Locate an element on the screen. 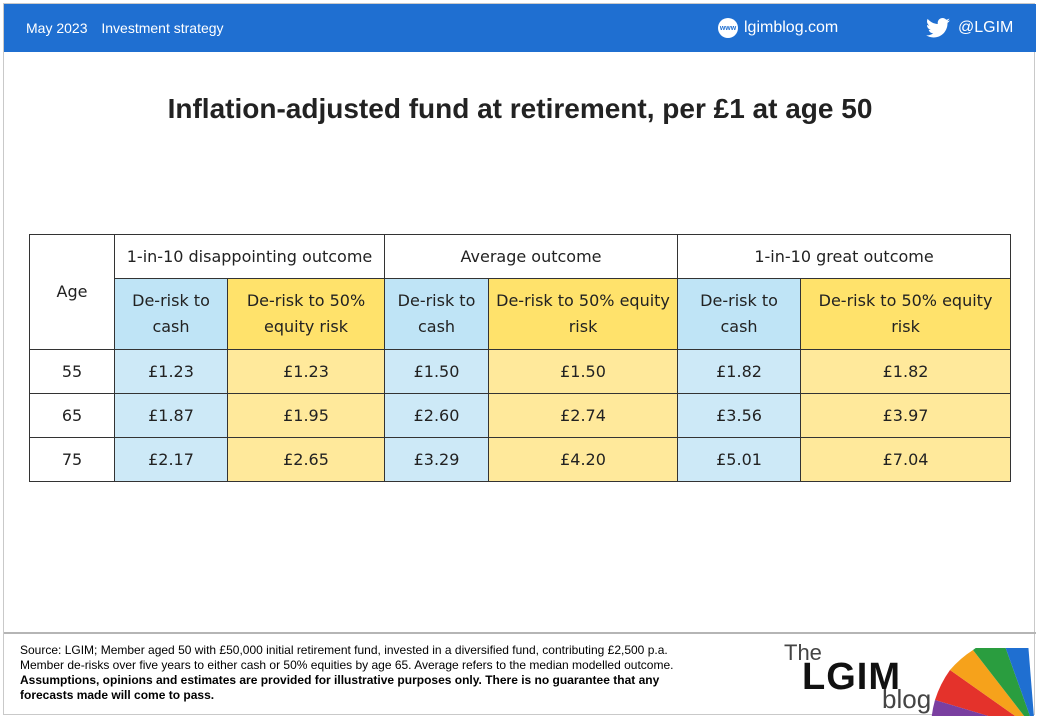 Image resolution: width=1040 pixels, height=720 pixels. umbrella-icon is located at coordinates (982, 682).